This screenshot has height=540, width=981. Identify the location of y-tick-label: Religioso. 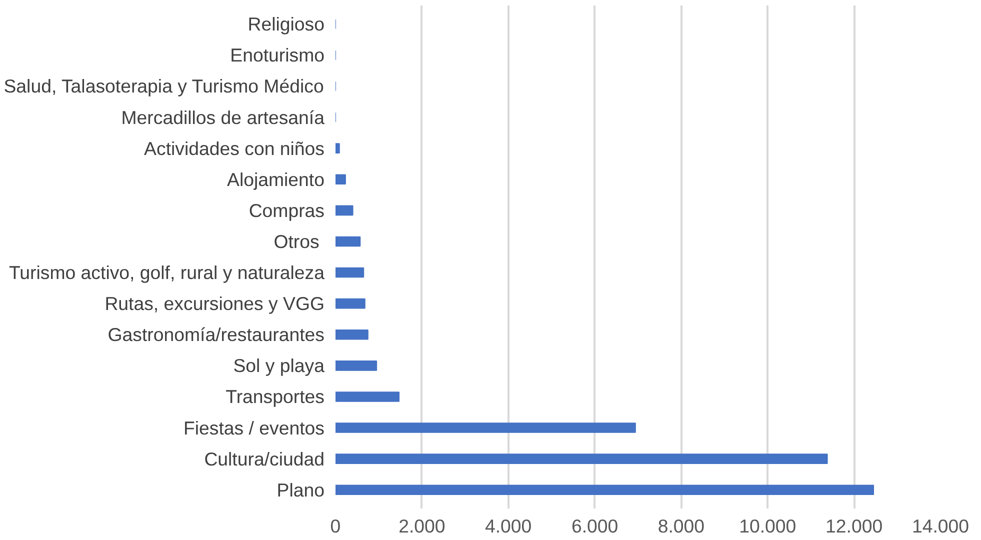
(286, 24).